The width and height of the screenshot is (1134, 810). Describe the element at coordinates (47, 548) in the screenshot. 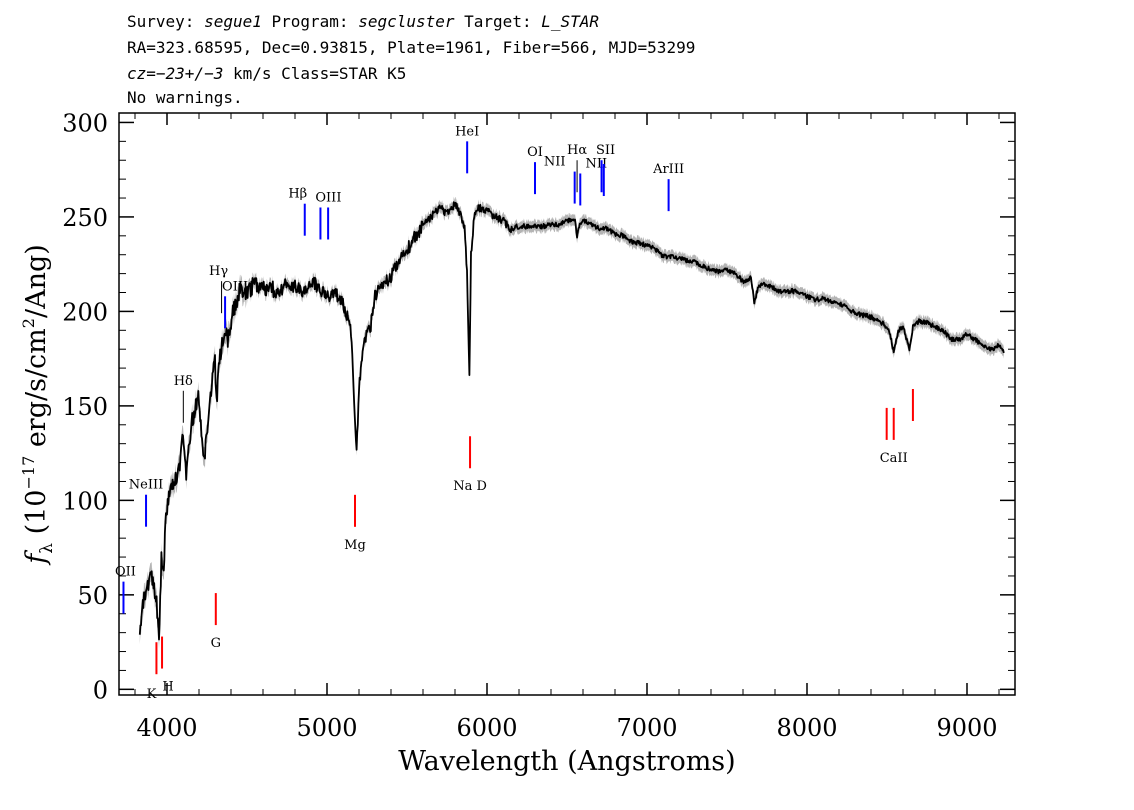

I see `y-axis-subscript: λ` at that location.